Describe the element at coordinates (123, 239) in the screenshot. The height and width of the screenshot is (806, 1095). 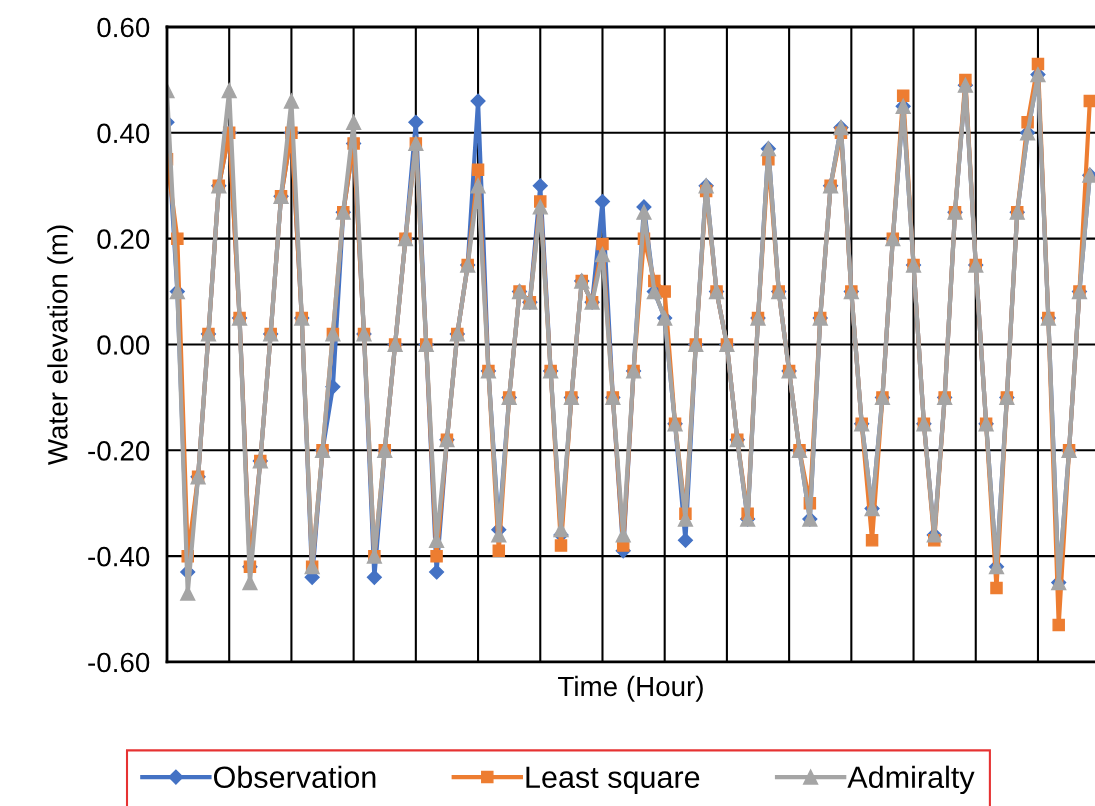
I see `y-tick-label: 0.20` at that location.